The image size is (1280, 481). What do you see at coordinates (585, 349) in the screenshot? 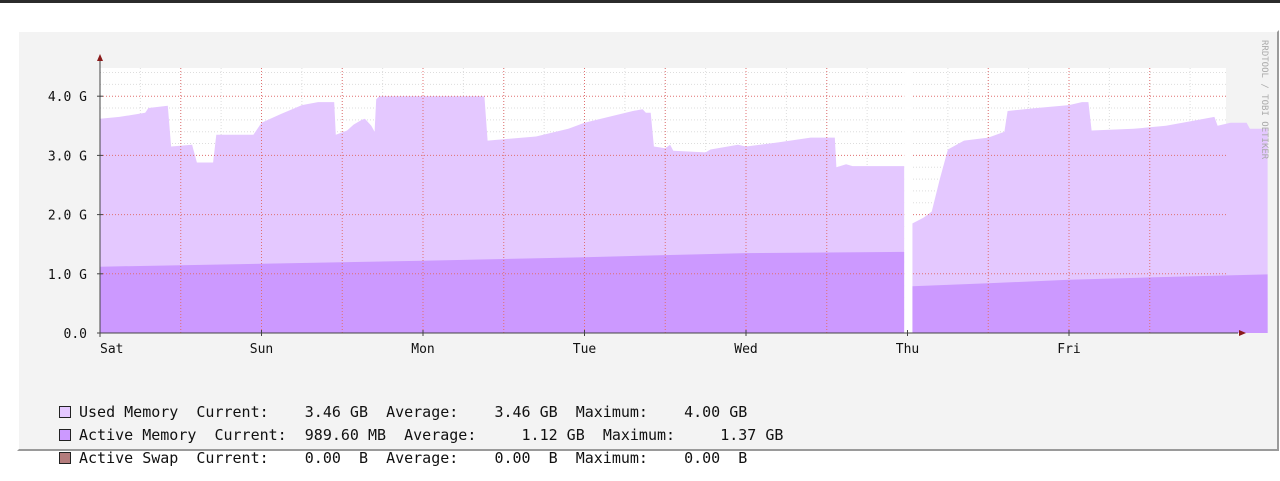
I see `x-tick-label: Tue` at bounding box center [585, 349].